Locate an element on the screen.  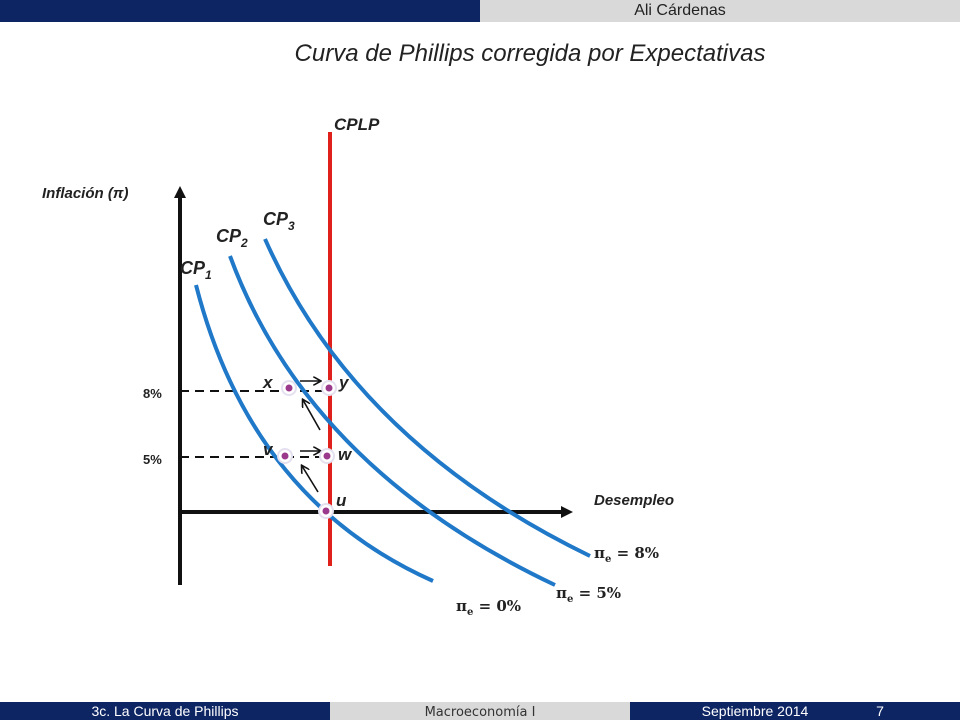
point-y-marker is located at coordinates (329, 388).